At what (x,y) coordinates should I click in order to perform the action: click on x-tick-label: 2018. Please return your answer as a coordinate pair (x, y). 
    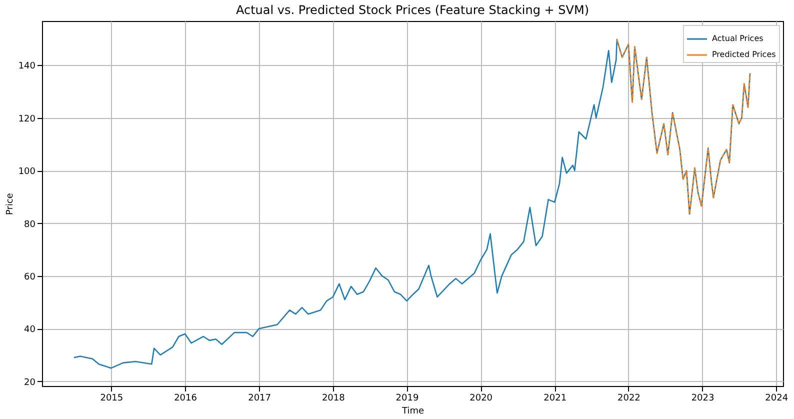
    Looking at the image, I should click on (334, 399).